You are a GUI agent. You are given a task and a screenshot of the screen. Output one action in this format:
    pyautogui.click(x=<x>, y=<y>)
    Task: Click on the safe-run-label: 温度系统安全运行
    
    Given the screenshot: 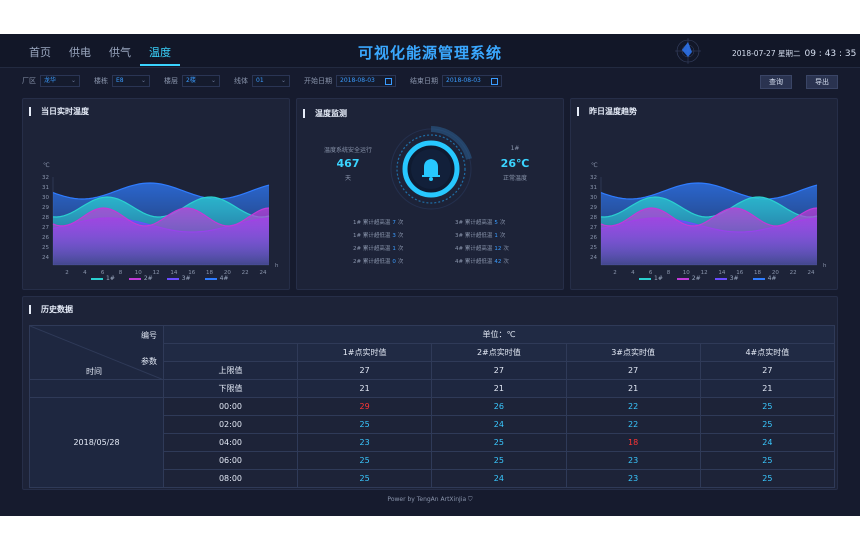 What is the action you would take?
    pyautogui.click(x=347, y=150)
    